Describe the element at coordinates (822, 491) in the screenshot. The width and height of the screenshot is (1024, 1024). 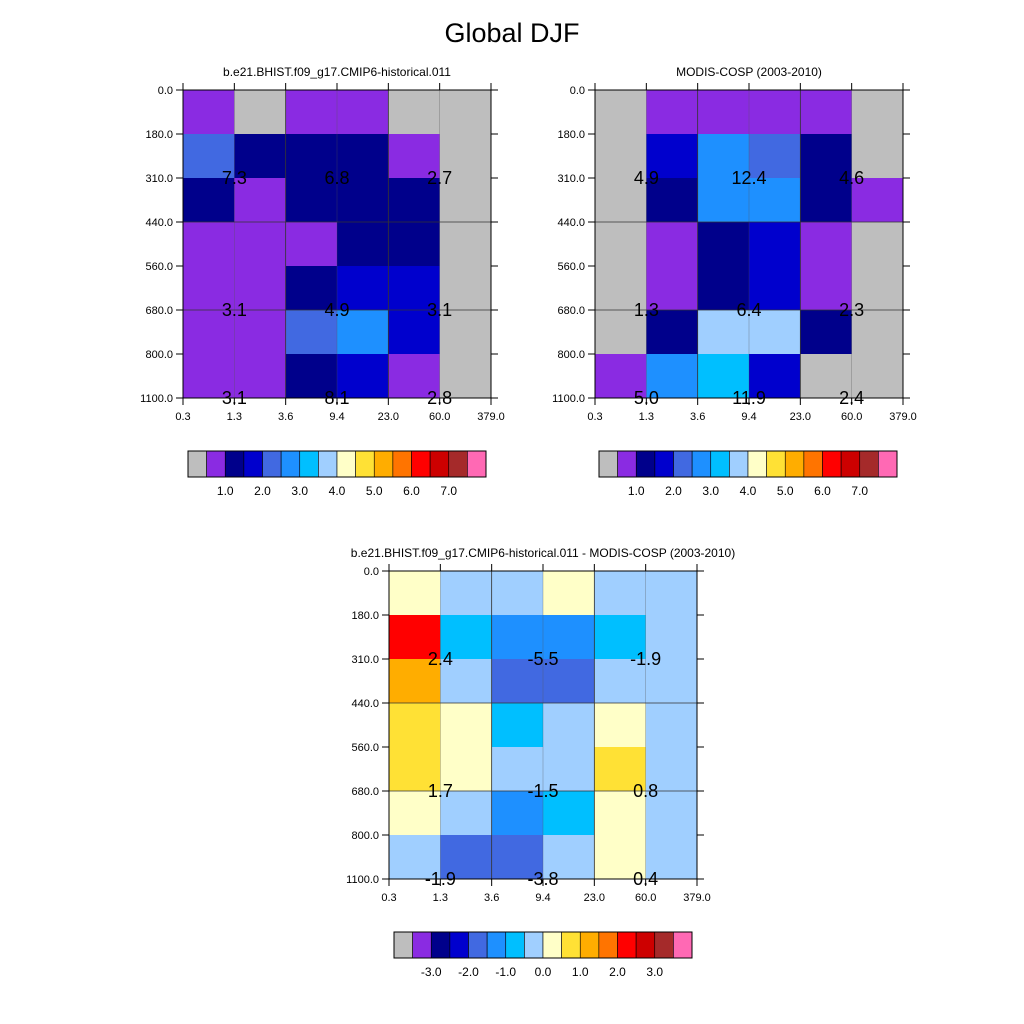
I see `colorbar-label: 6.0` at that location.